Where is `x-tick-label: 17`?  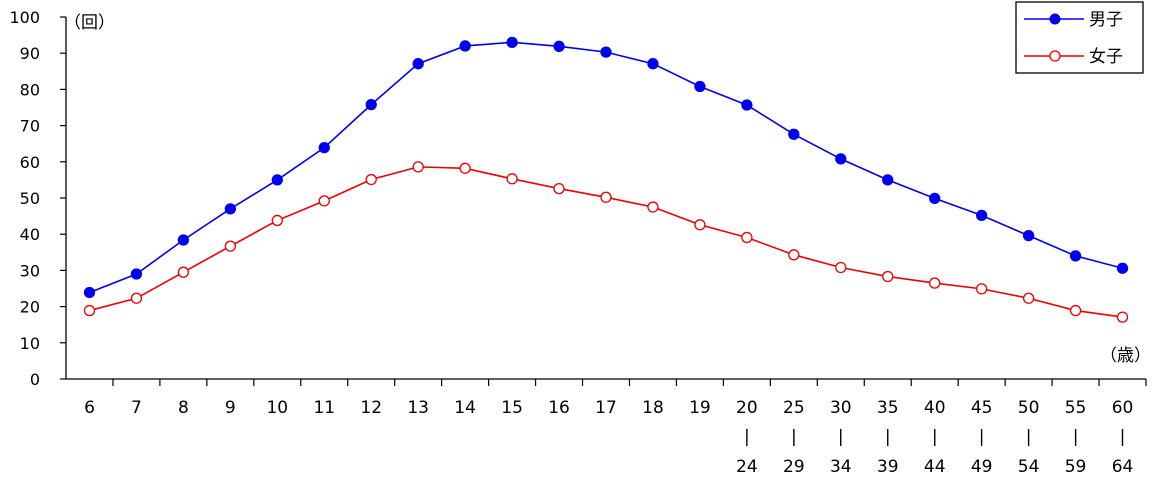 x-tick-label: 17 is located at coordinates (606, 408).